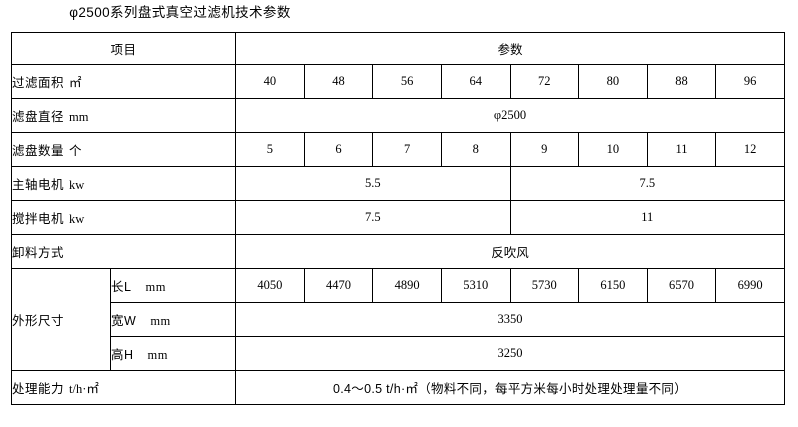  What do you see at coordinates (338, 81) in the screenshot?
I see `cell-value: 48` at bounding box center [338, 81].